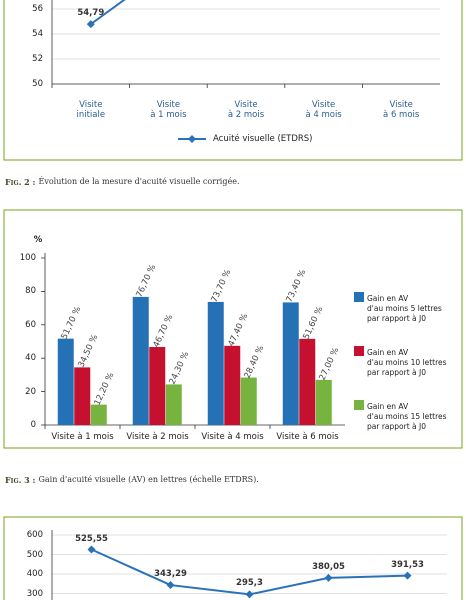 The width and height of the screenshot is (466, 600). What do you see at coordinates (37, 34) in the screenshot?
I see `y-tick-label: 54` at bounding box center [37, 34].